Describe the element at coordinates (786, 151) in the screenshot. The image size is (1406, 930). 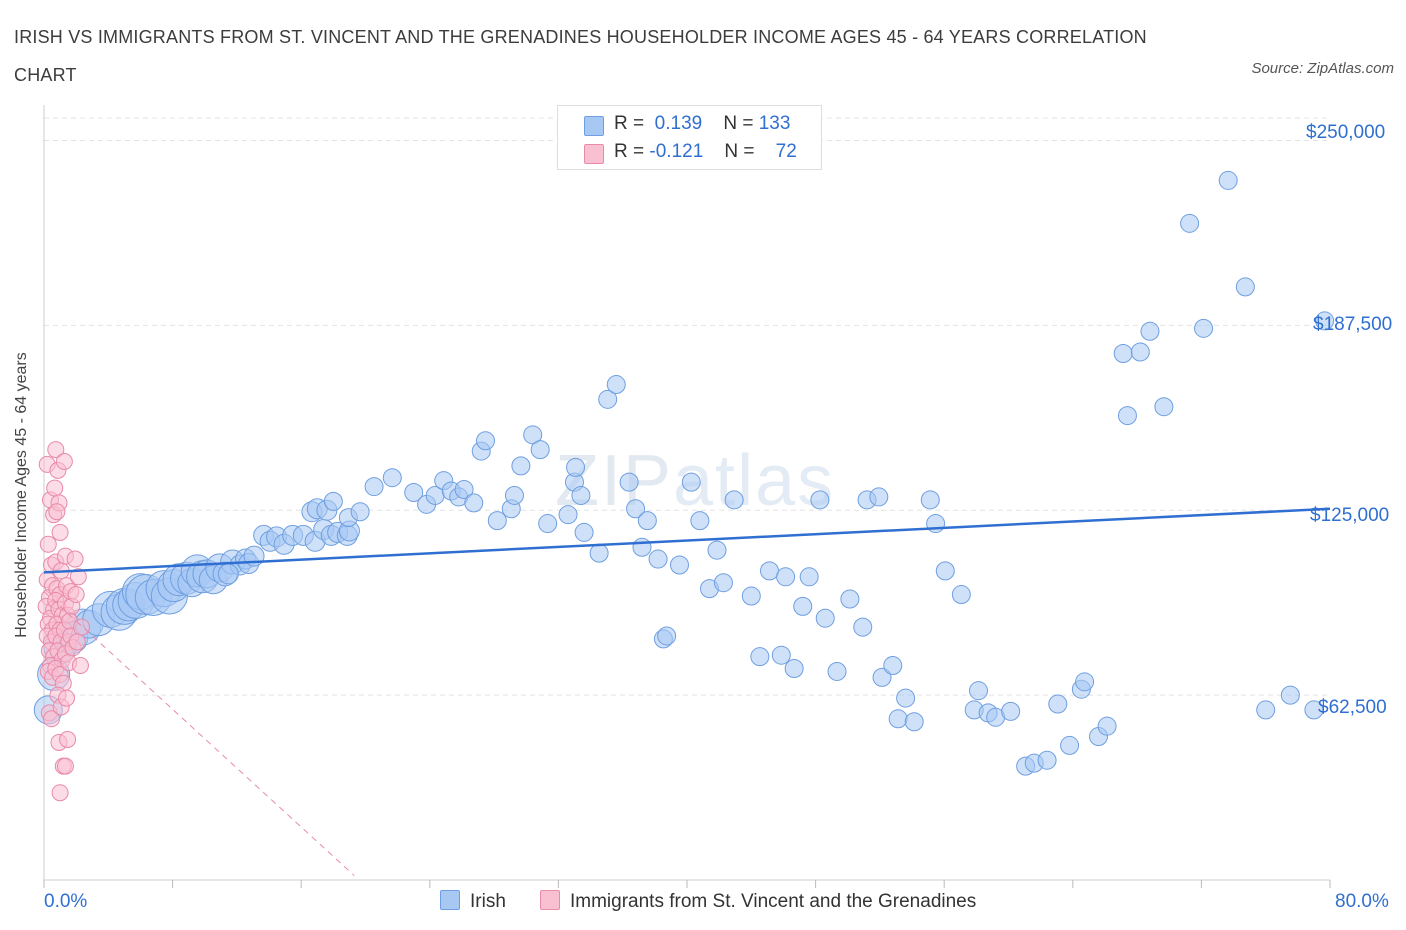
I see `n-value: 72` at that location.